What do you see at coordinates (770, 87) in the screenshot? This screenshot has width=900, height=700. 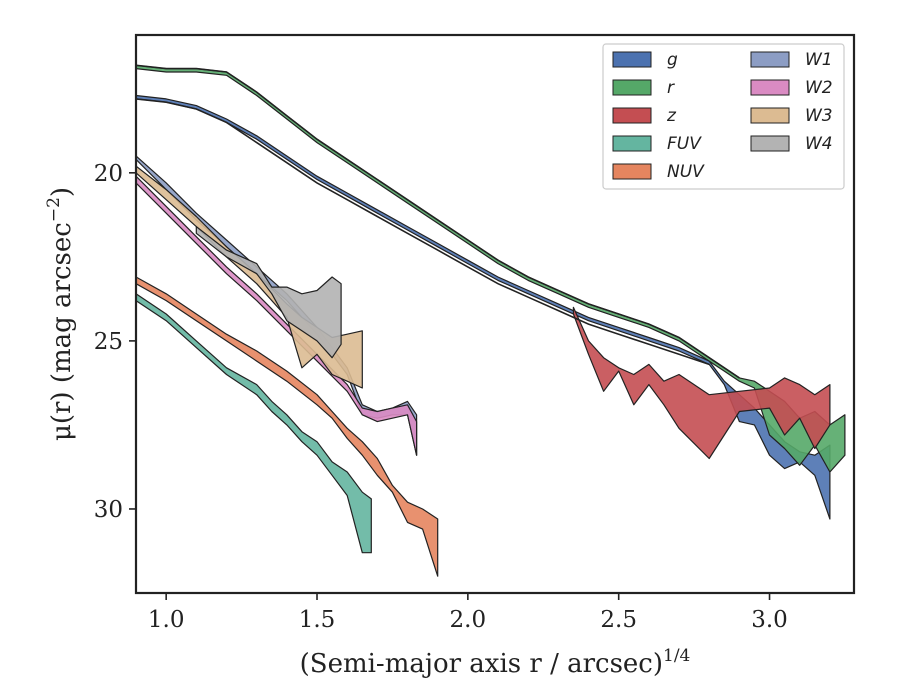 I see `legend-swatch-w2` at bounding box center [770, 87].